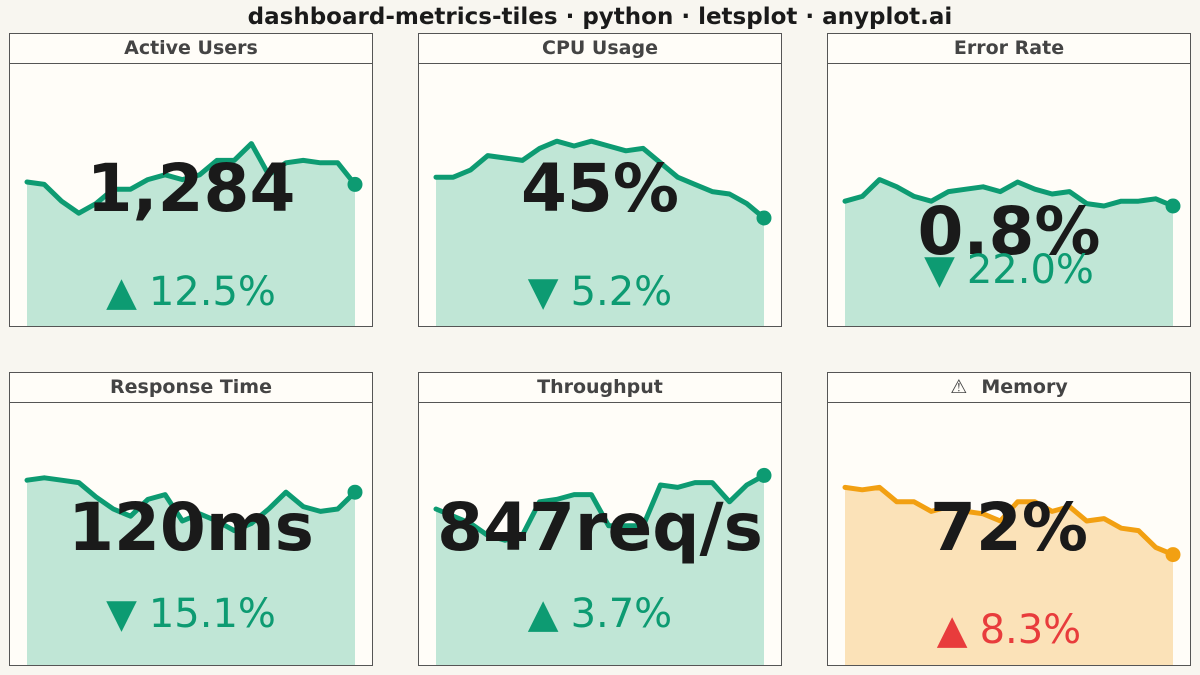 The width and height of the screenshot is (1200, 675). I want to click on metric-value: 45%, so click(600, 188).